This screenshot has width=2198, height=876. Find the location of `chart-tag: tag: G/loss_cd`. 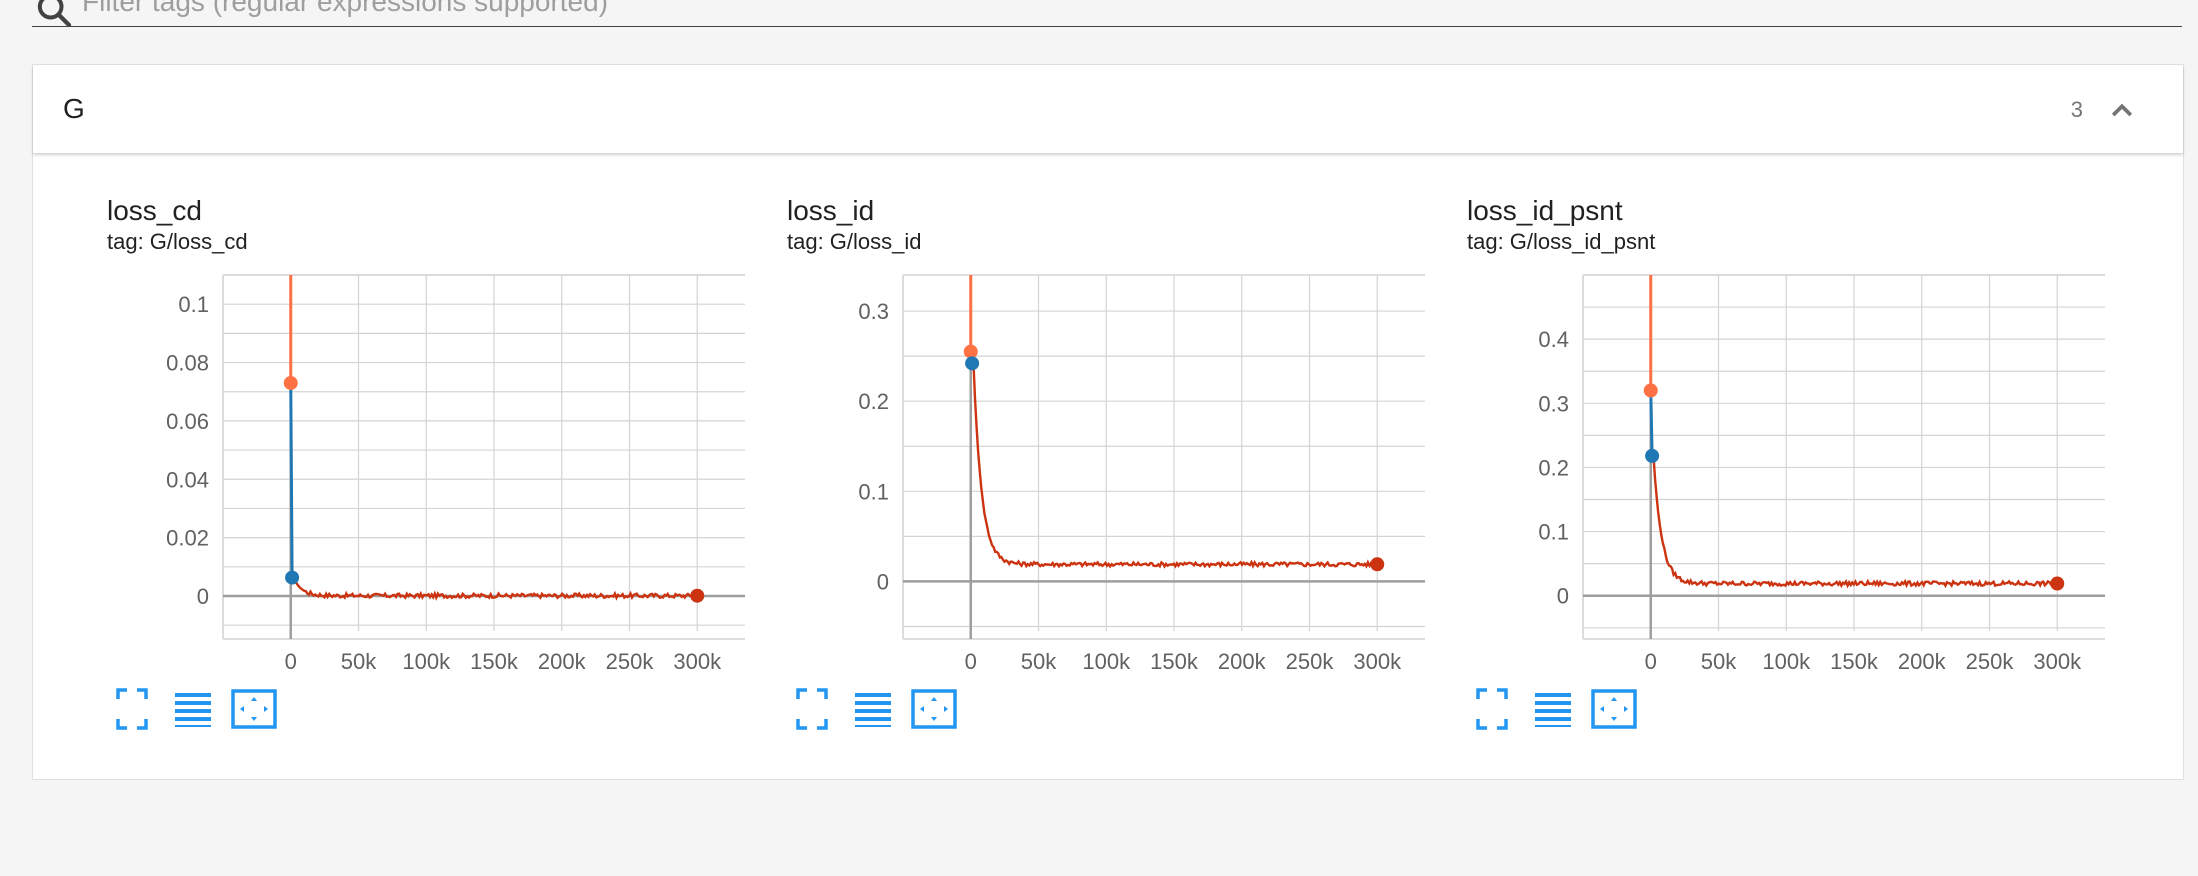

chart-tag: tag: G/loss_cd is located at coordinates (177, 241).